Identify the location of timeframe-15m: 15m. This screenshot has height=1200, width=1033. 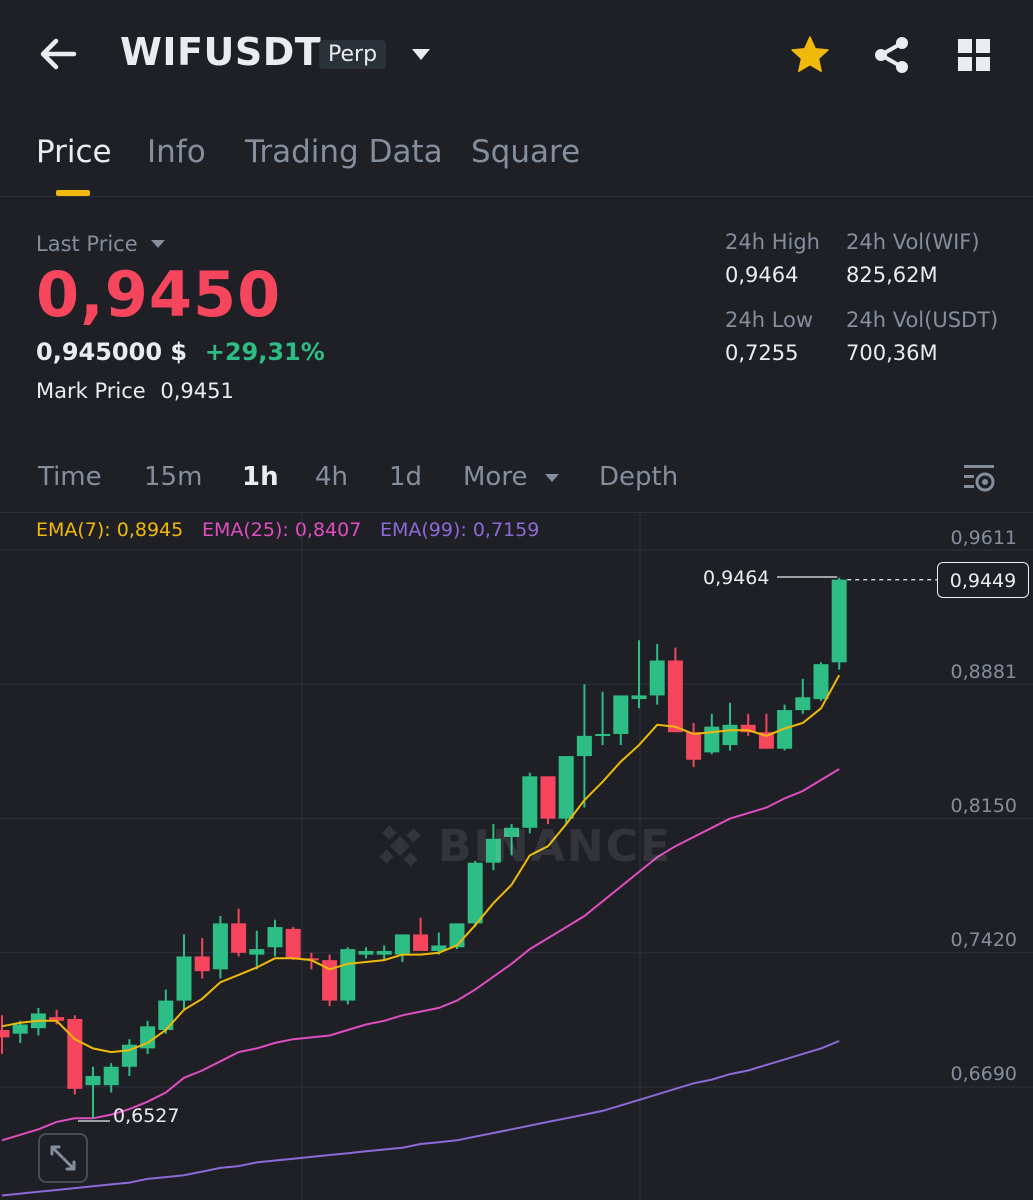
(173, 477).